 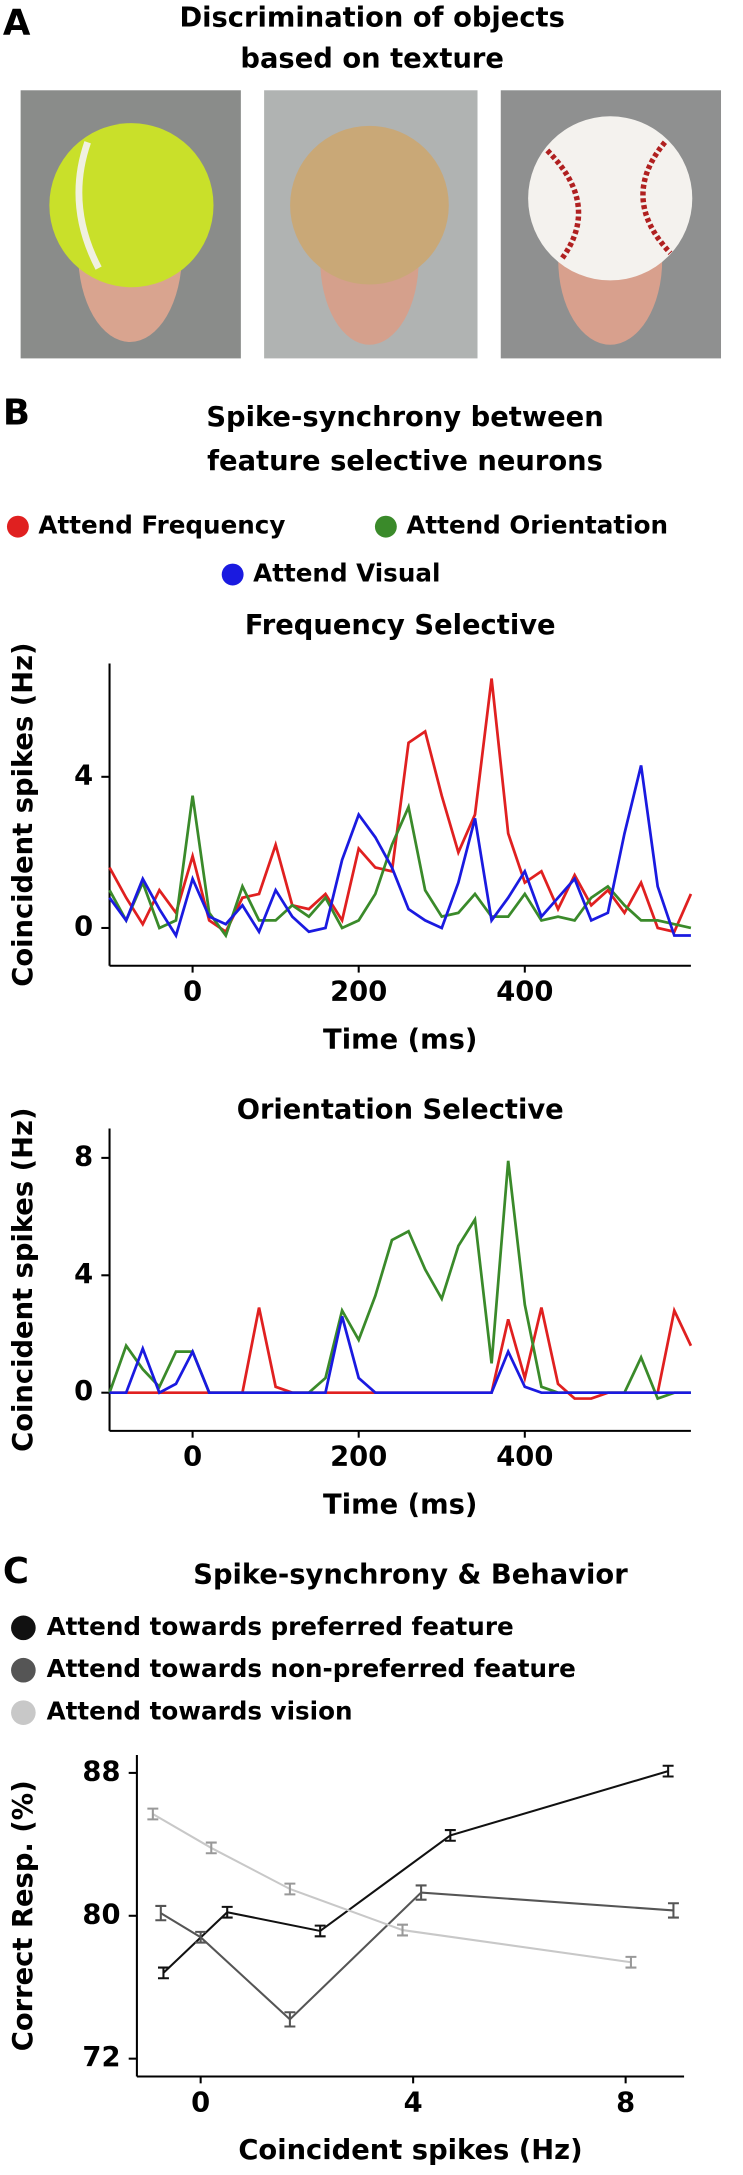 I want to click on chart-title: Frequency Selective, so click(x=400, y=625).